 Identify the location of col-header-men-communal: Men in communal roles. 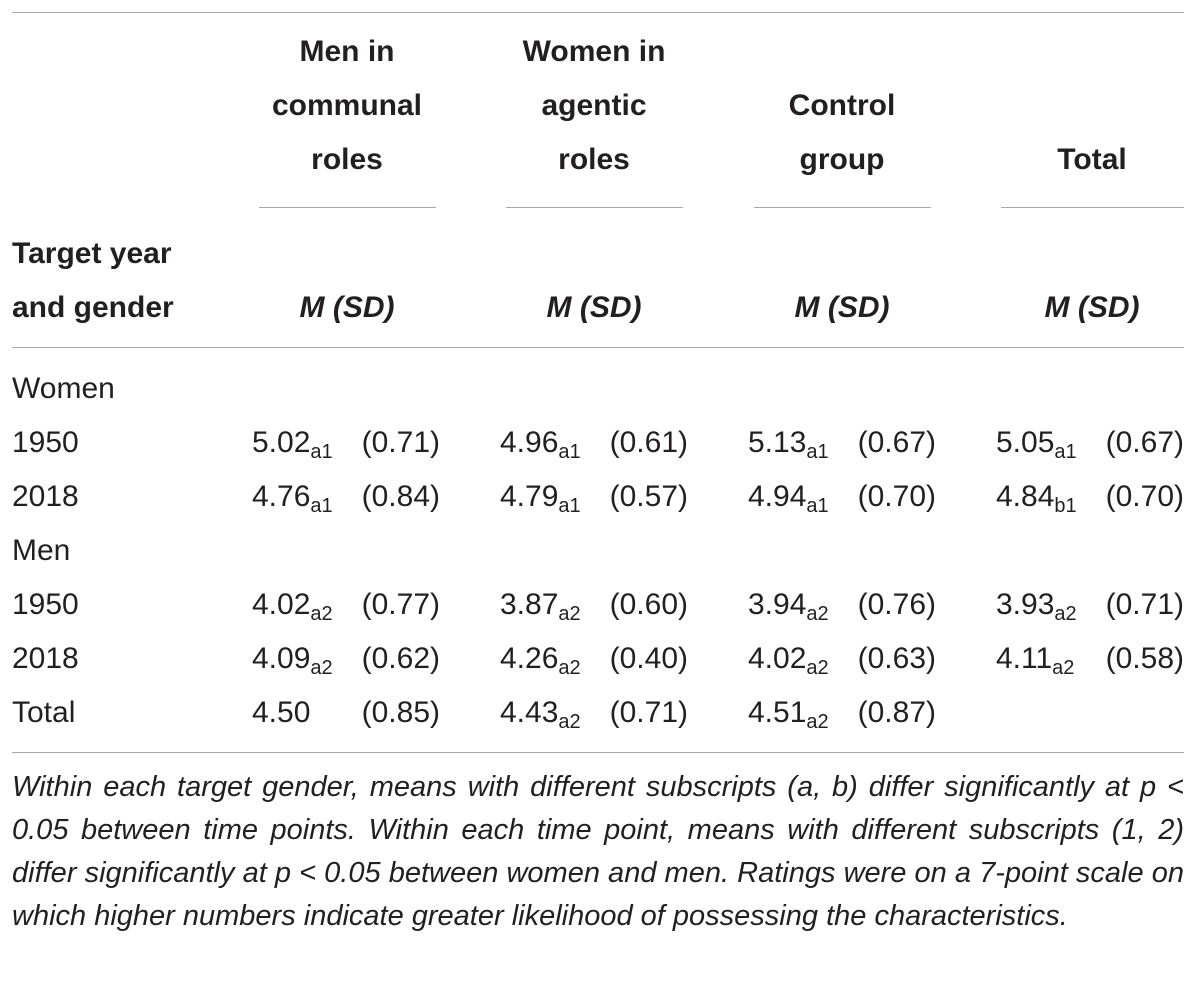
(347, 106).